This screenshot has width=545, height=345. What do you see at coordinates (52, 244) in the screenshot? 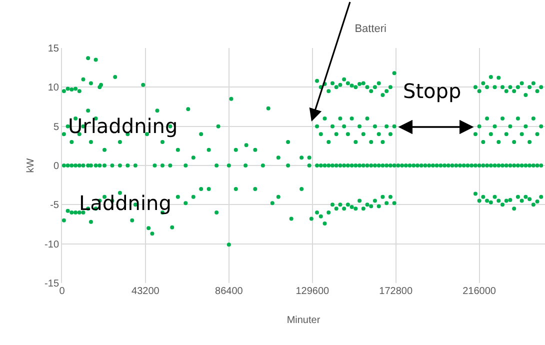
I see `y-tick-label: -10` at bounding box center [52, 244].